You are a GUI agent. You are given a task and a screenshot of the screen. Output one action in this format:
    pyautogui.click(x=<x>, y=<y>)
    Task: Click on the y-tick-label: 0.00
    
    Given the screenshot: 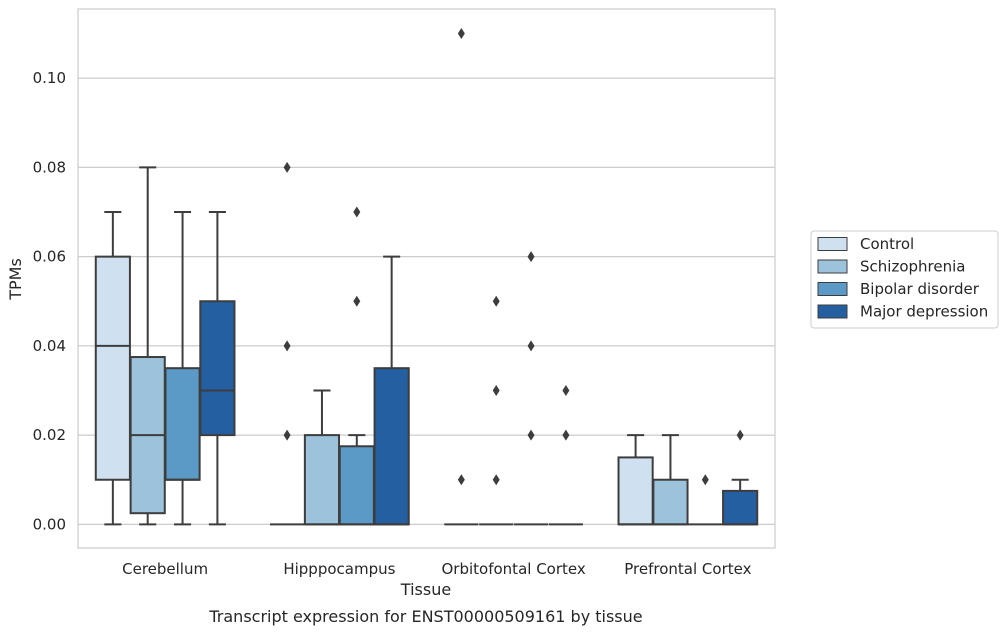 What is the action you would take?
    pyautogui.click(x=49, y=524)
    